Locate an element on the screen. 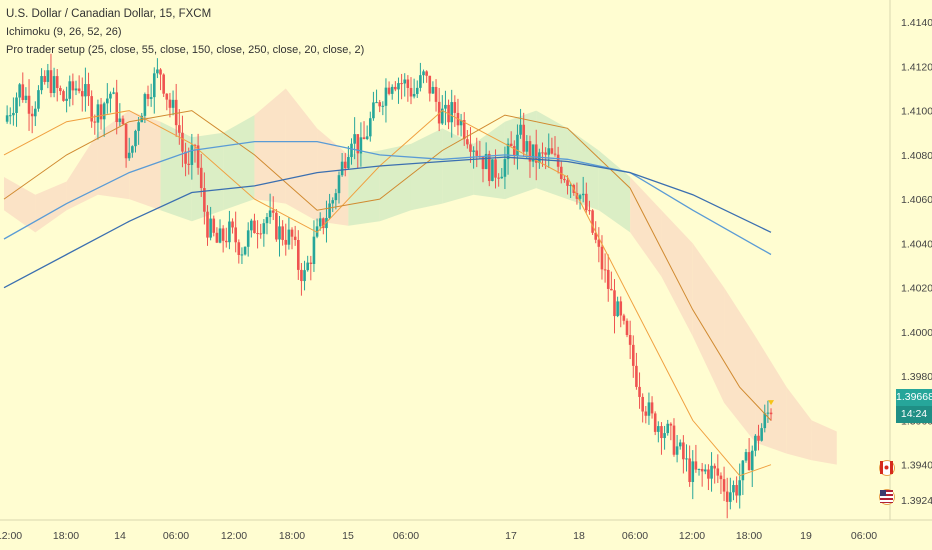  time-axis-tick: 12:00 is located at coordinates (11, 536).